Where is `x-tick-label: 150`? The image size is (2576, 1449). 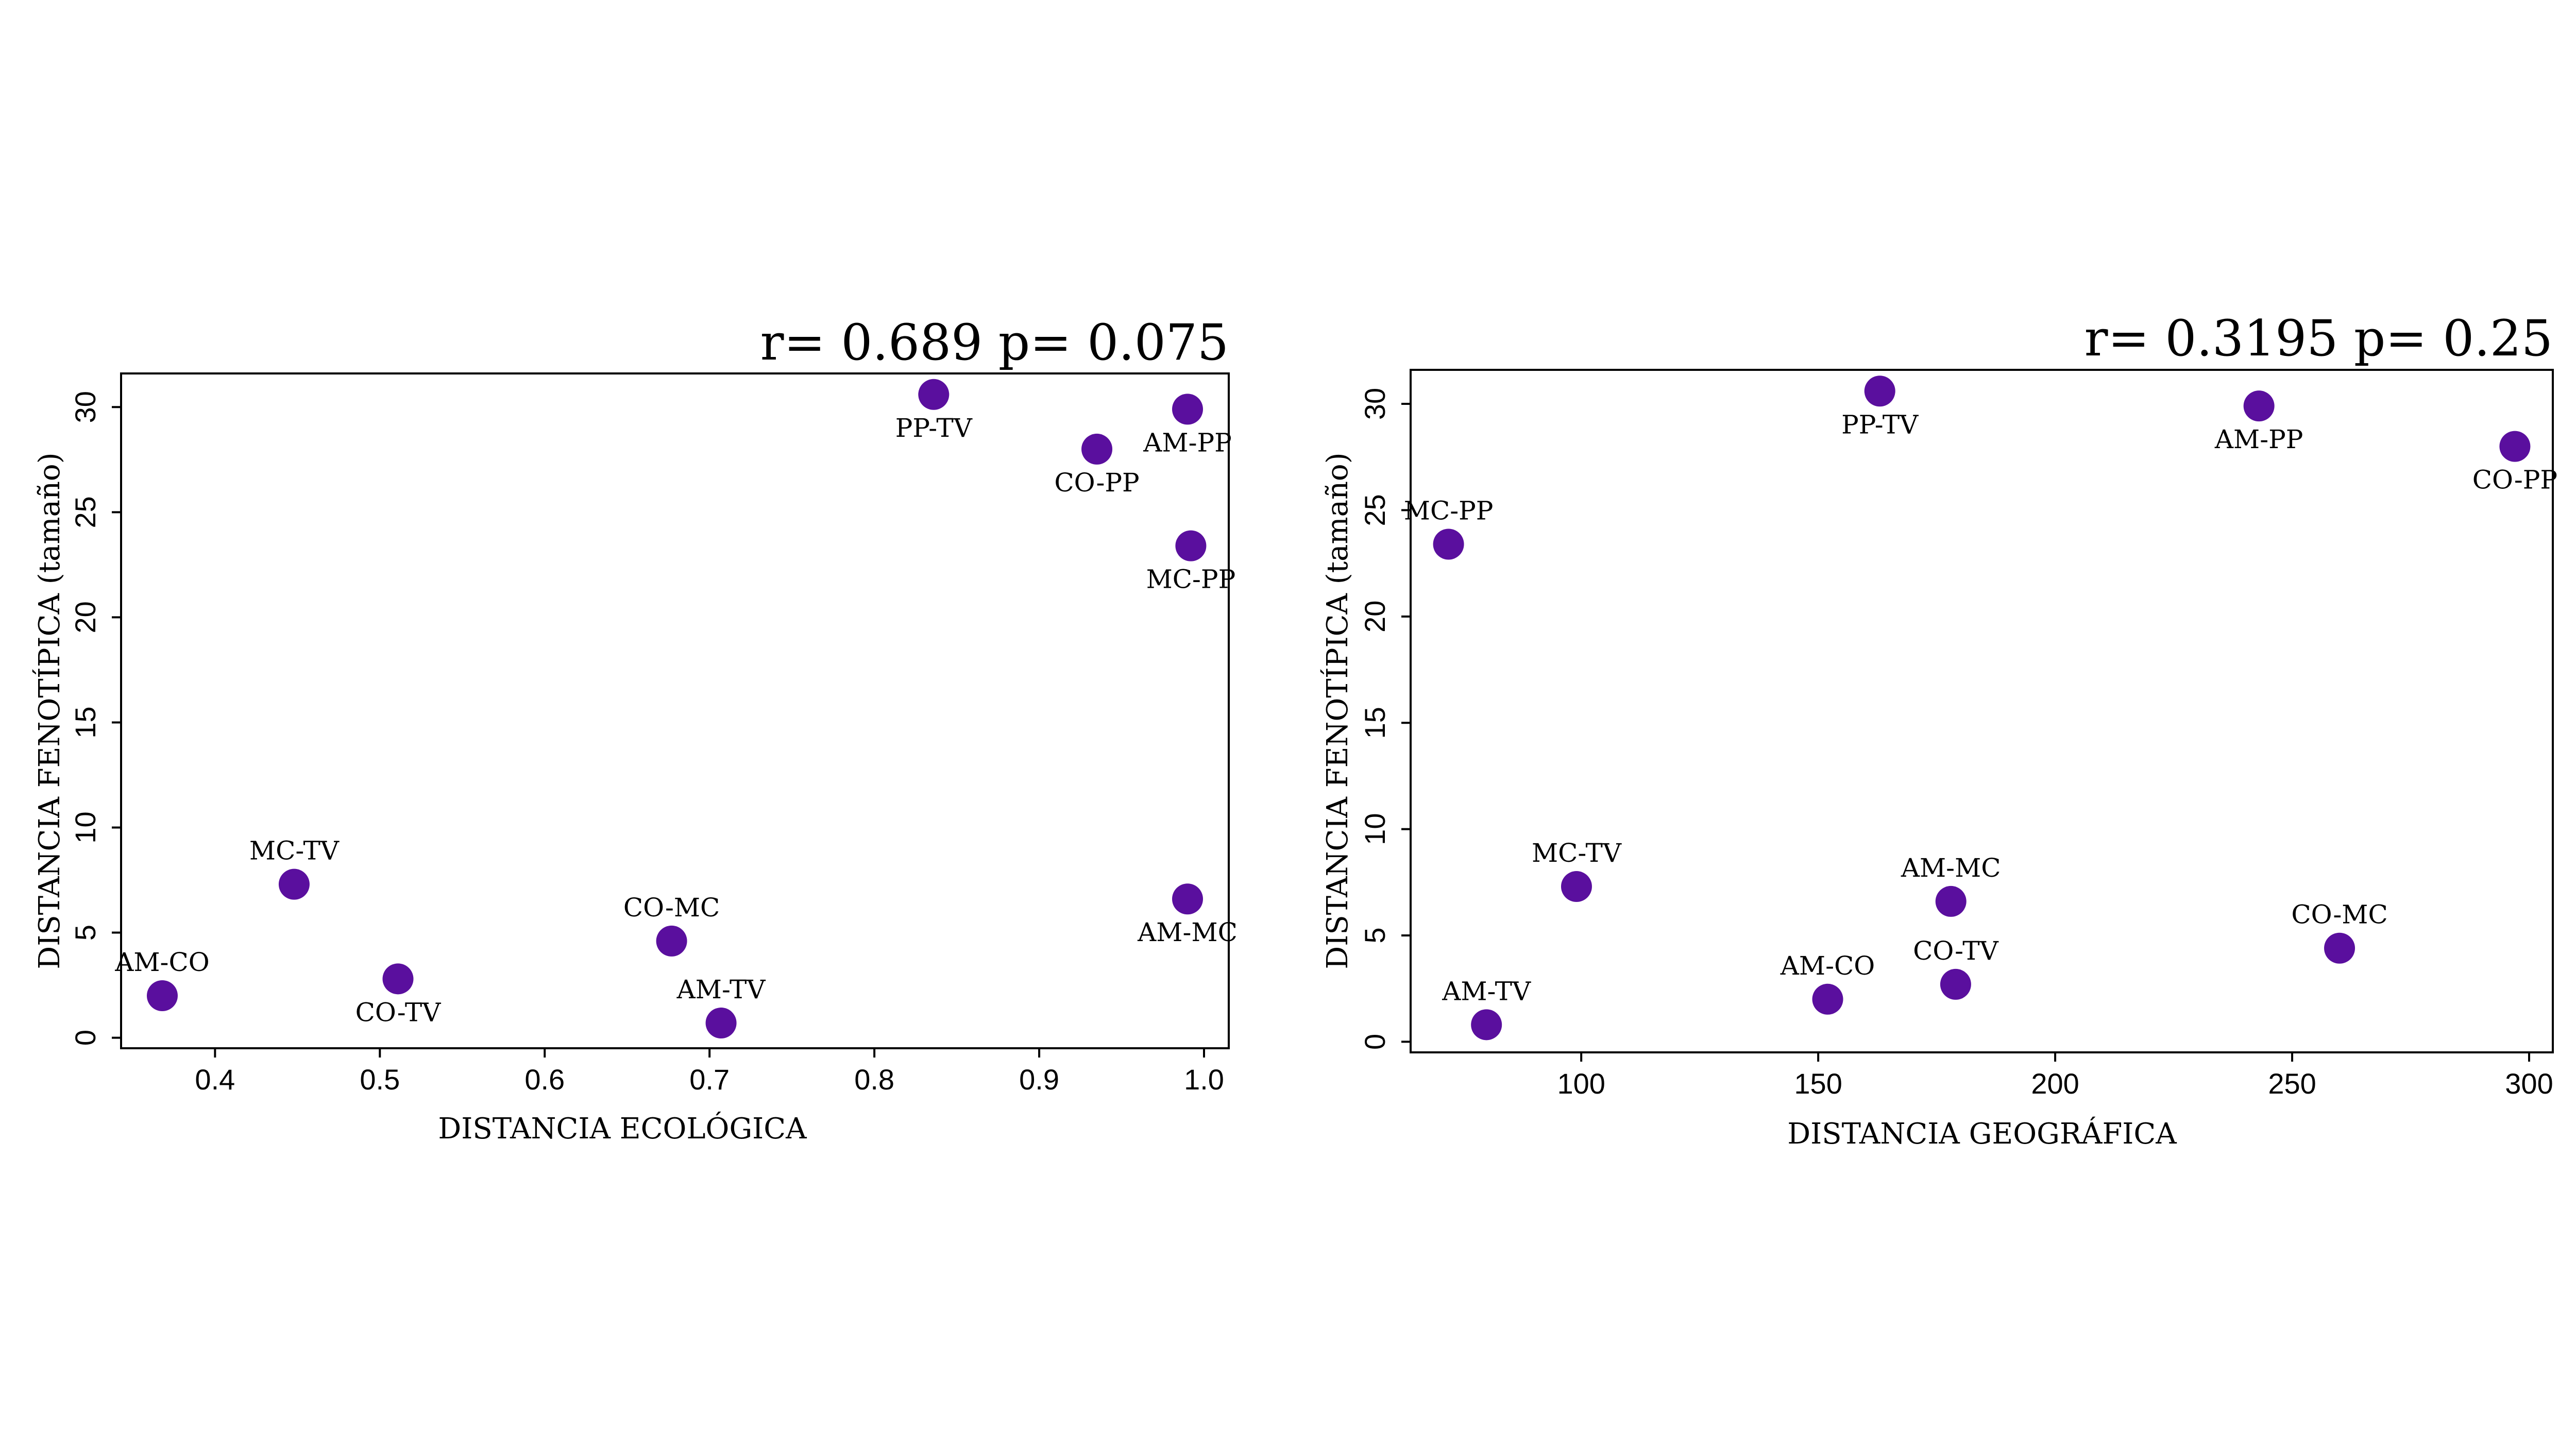
x-tick-label: 150 is located at coordinates (1818, 1083).